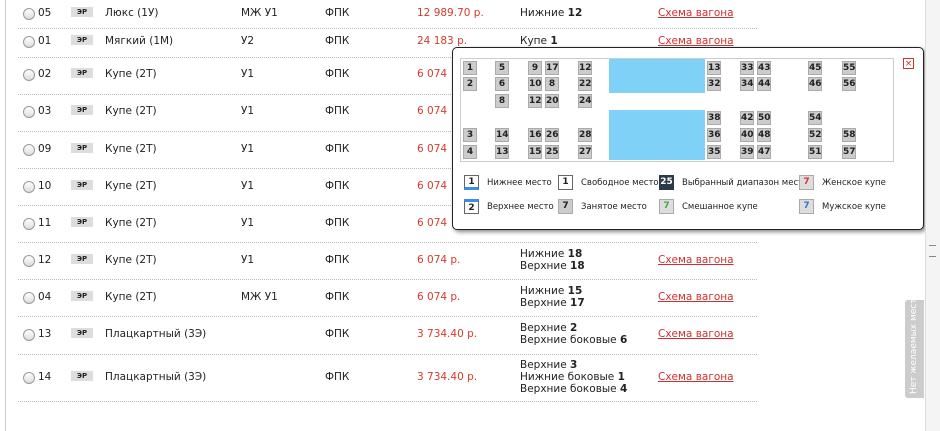 This screenshot has width=940, height=431. I want to click on seat: 17, so click(552, 68).